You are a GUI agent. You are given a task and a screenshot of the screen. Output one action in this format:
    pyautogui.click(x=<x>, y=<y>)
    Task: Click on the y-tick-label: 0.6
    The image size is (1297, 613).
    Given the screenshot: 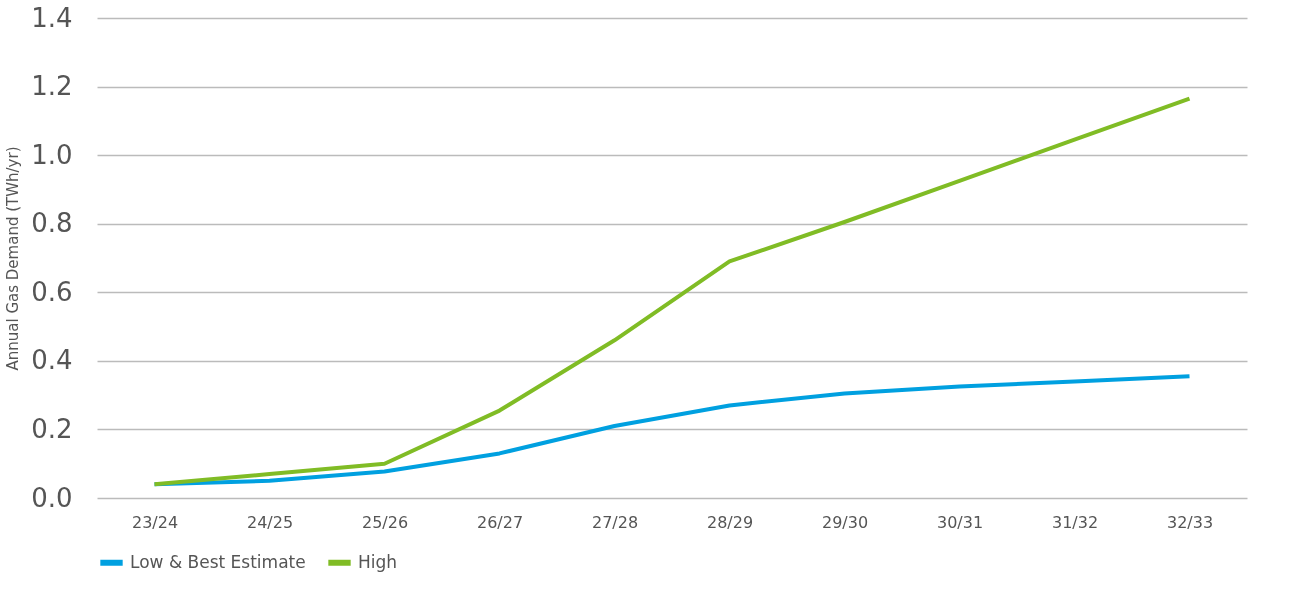 What is the action you would take?
    pyautogui.click(x=52, y=291)
    